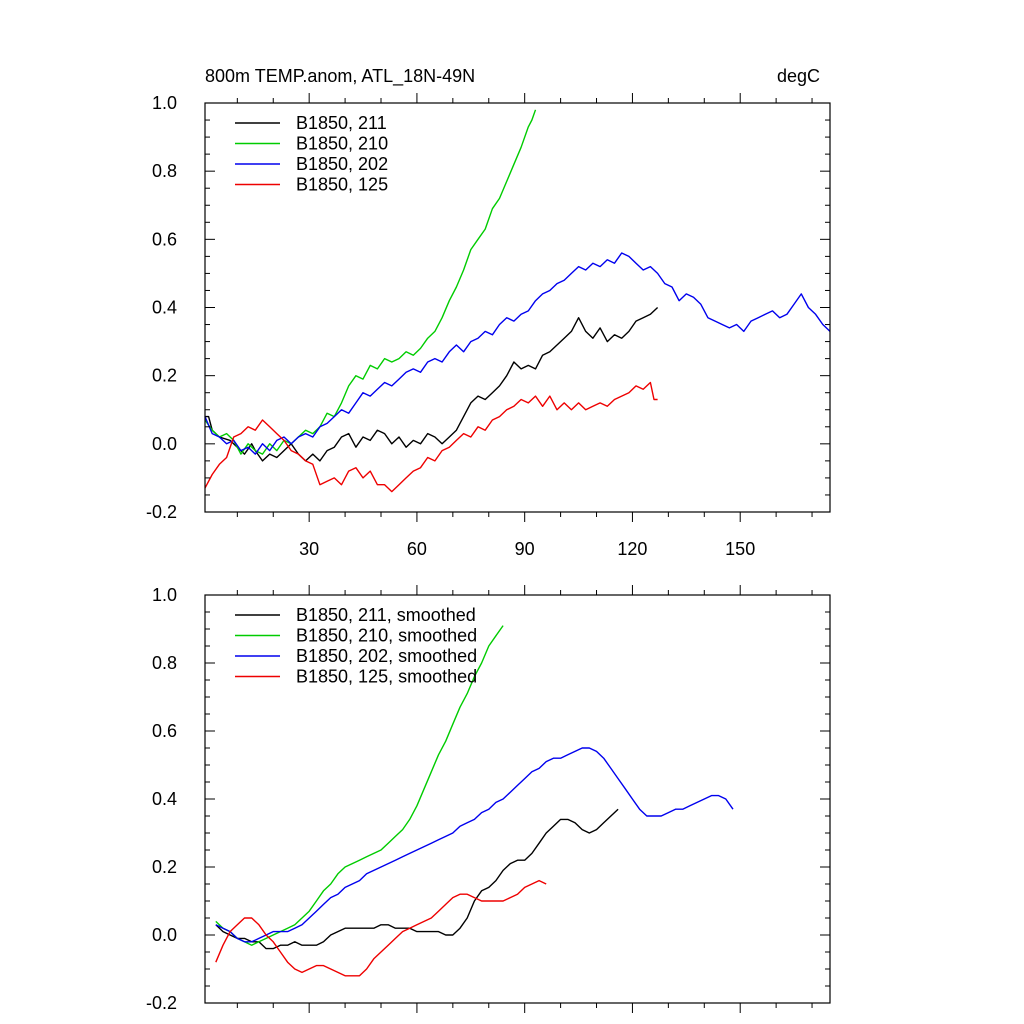  I want to click on legend-label: B1850, 125, smoothed, so click(386, 677).